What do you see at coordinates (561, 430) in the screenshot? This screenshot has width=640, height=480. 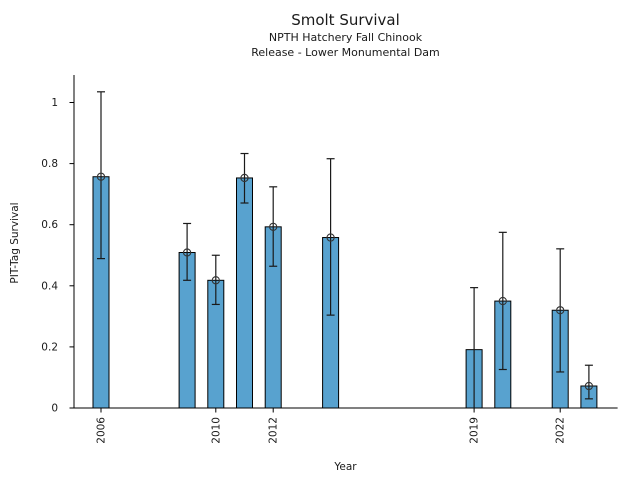 I see `x-tick-label: 2022` at bounding box center [561, 430].